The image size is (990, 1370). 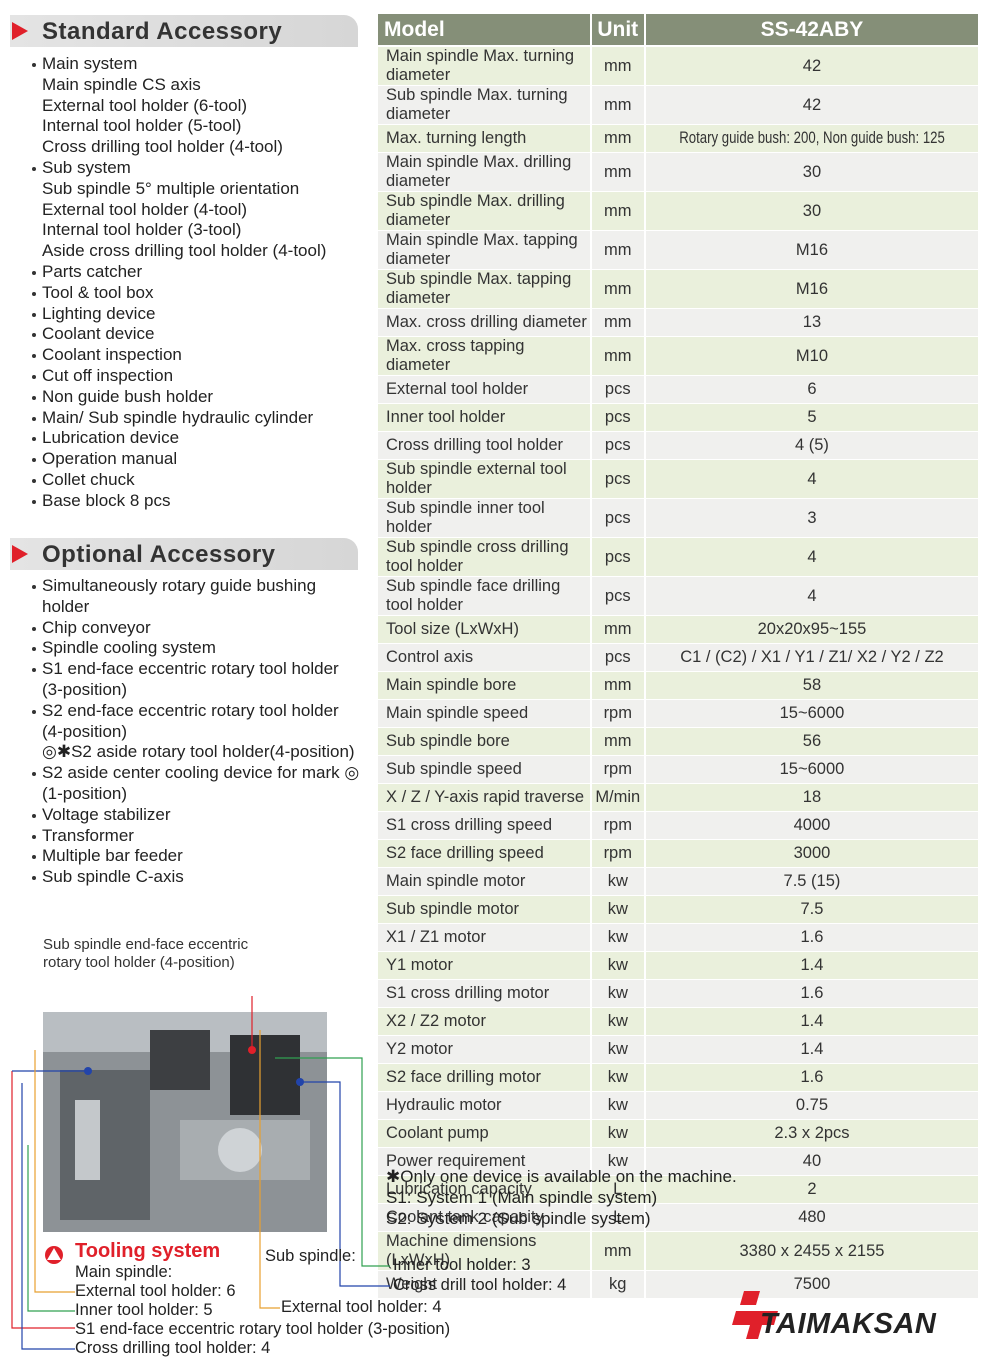 I want to click on table-row: Max. cross drilling diameter mm 13, so click(x=679, y=323).